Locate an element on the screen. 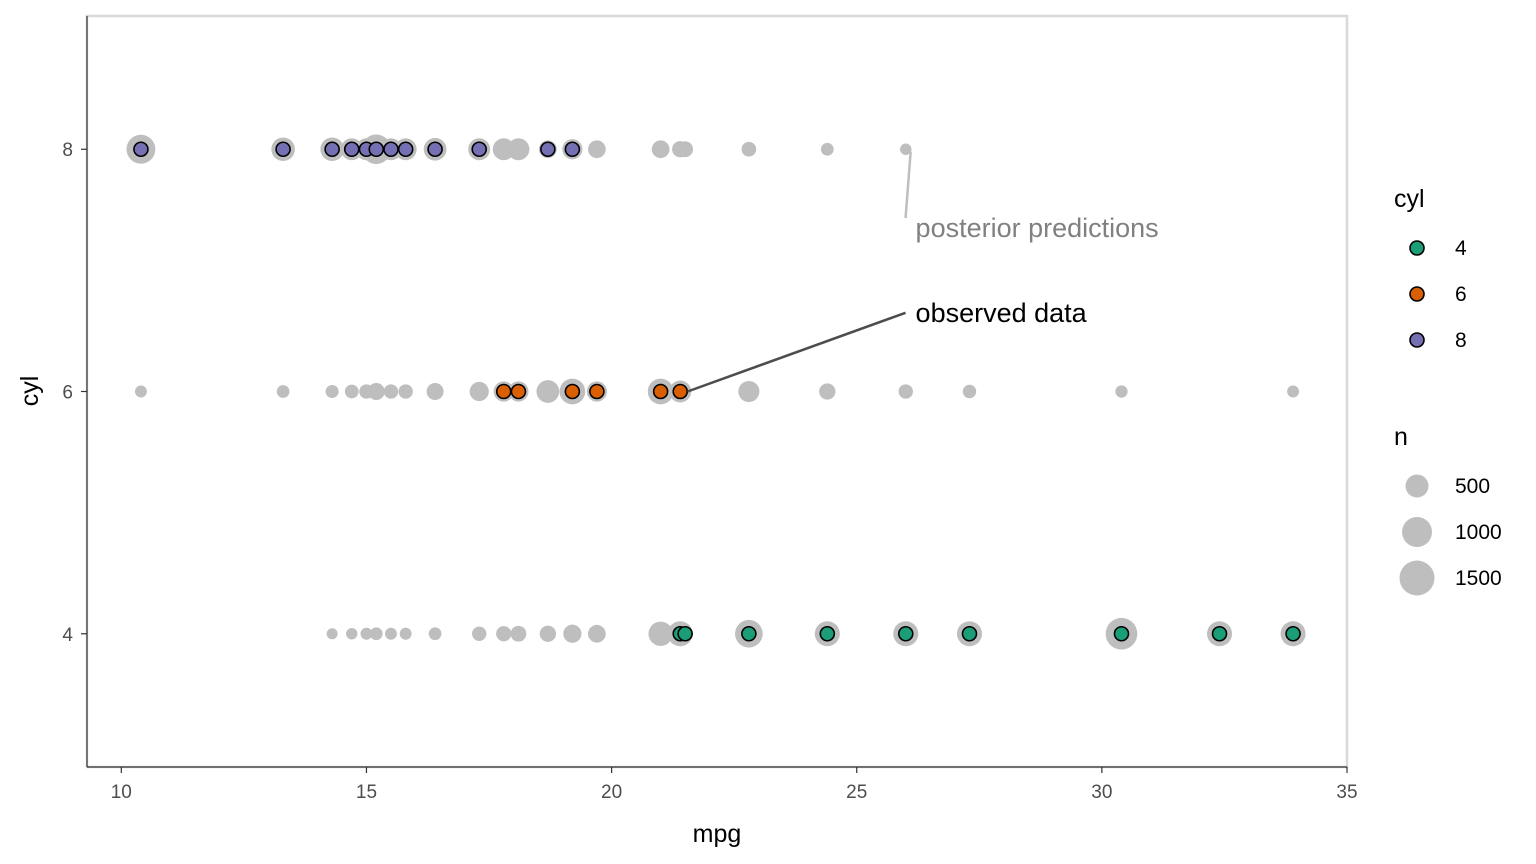  posterior-annotation-label: posterior predictions is located at coordinates (1037, 228).